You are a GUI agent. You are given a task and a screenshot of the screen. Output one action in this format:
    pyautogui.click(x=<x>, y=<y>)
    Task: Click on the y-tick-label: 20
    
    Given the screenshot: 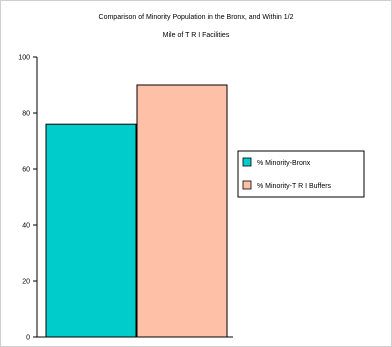 What is the action you would take?
    pyautogui.click(x=26, y=282)
    